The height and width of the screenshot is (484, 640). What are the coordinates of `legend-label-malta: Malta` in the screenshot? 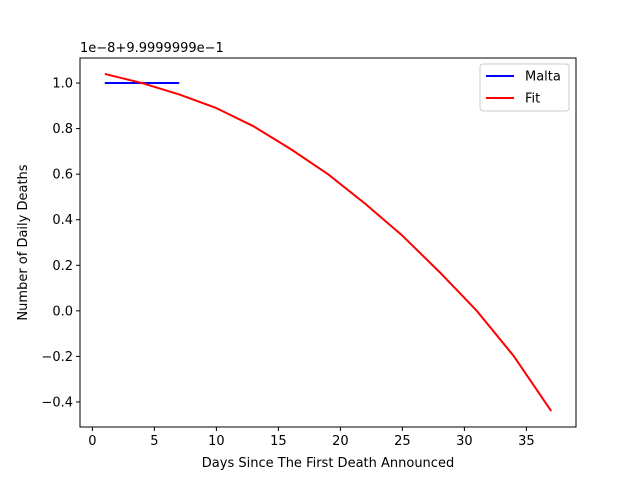 It's located at (543, 77).